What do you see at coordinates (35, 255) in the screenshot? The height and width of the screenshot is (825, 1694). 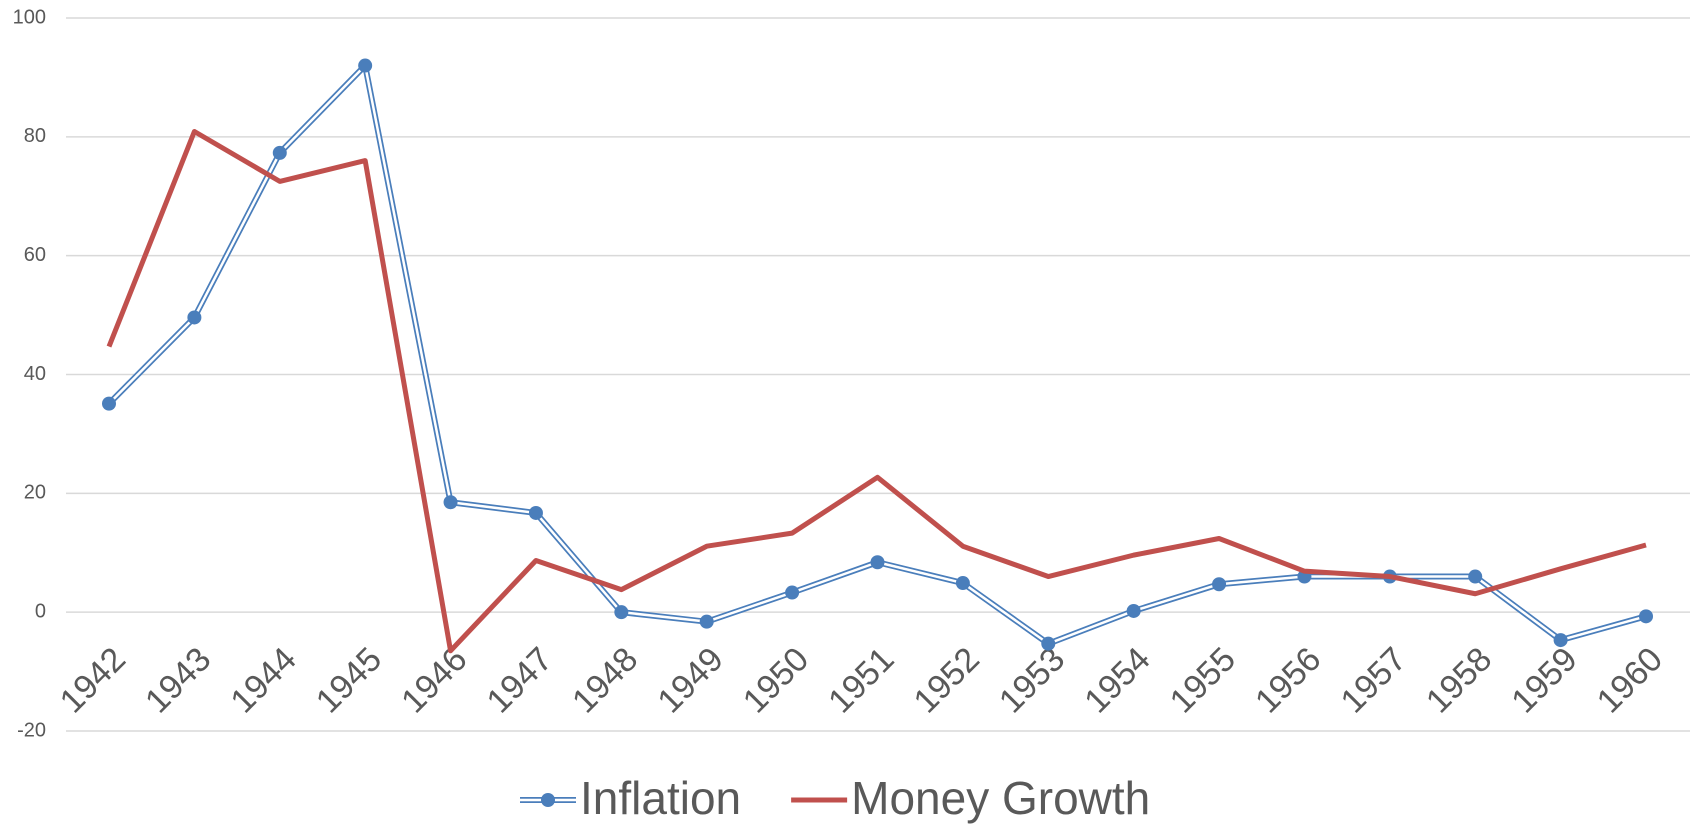 I see `y-tick-label: 60` at bounding box center [35, 255].